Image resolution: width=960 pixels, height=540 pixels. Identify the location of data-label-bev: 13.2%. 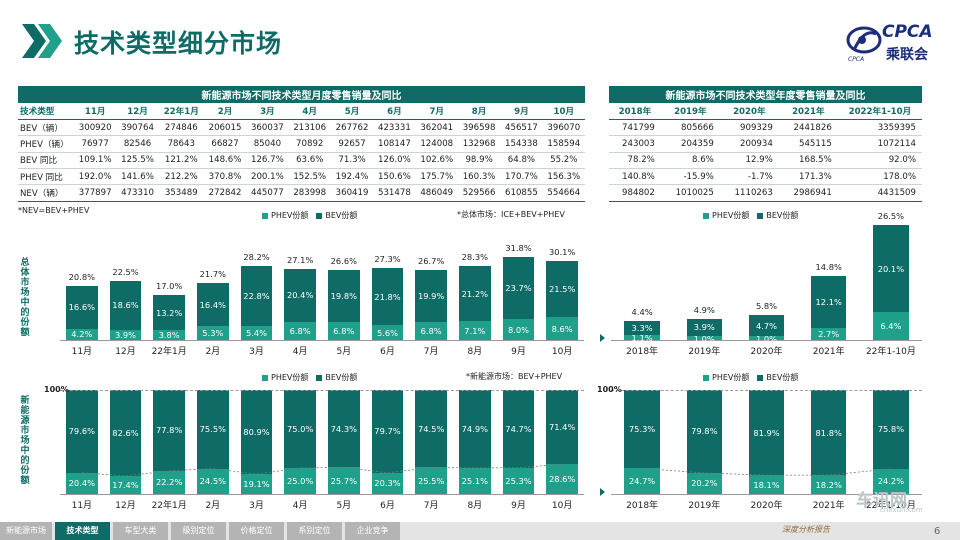
(169, 312).